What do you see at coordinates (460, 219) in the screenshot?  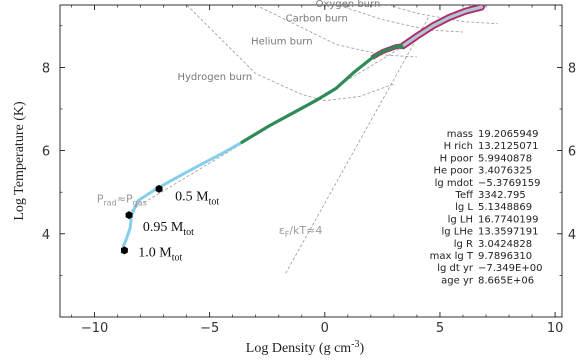 I see `info-key: lg LH` at bounding box center [460, 219].